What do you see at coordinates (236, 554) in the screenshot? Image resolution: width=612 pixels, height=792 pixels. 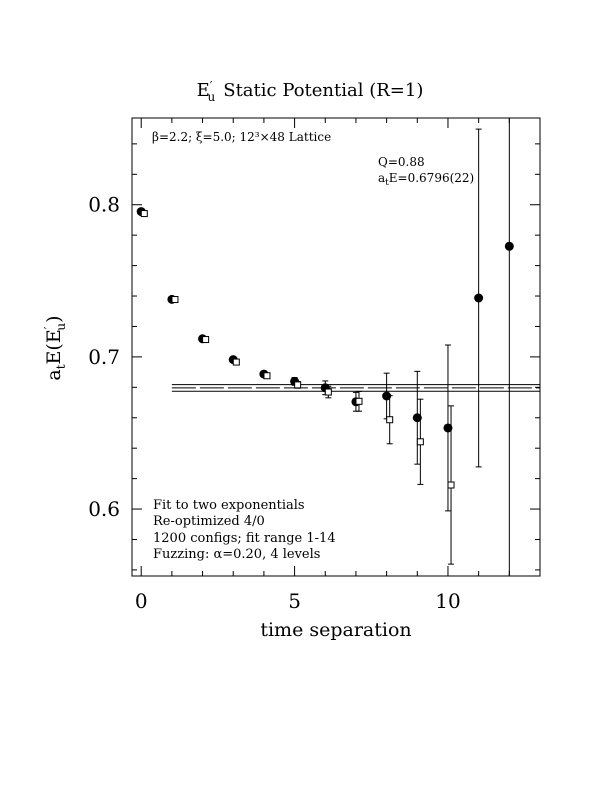 I see `method-line-4: Fuzzing: α=0.20, 4 levels` at bounding box center [236, 554].